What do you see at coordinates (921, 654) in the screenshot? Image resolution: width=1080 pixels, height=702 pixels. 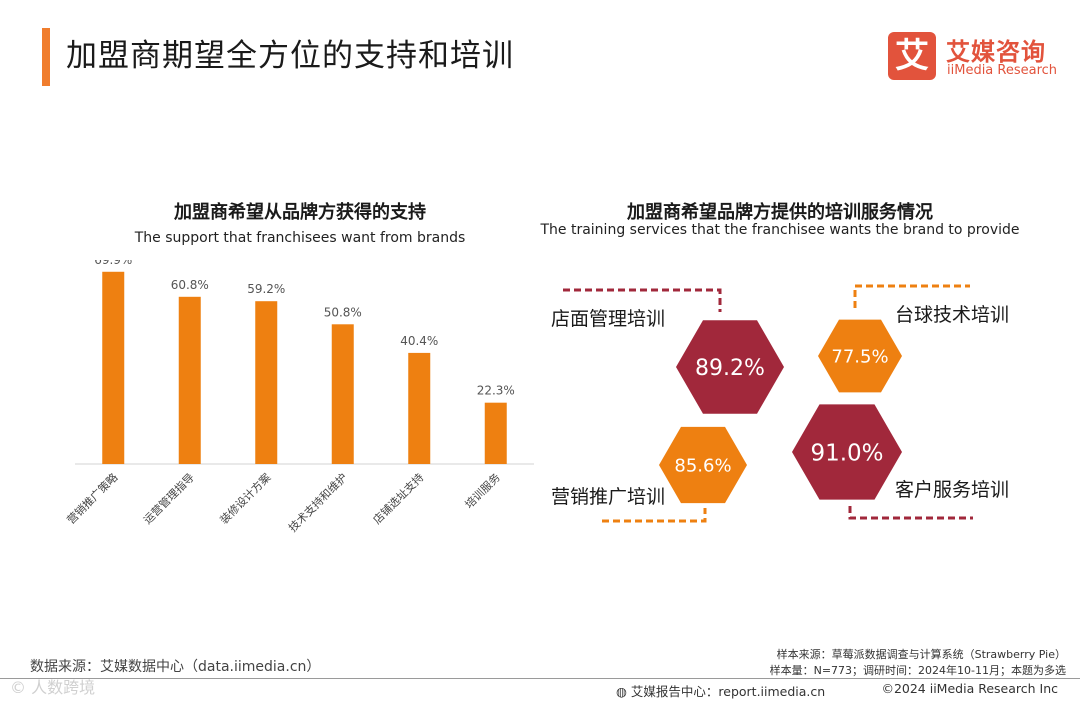 I see `footer-sample-source: 样本来源：草莓派数据调查与计算系统（Strawberry Pie）` at bounding box center [921, 654].